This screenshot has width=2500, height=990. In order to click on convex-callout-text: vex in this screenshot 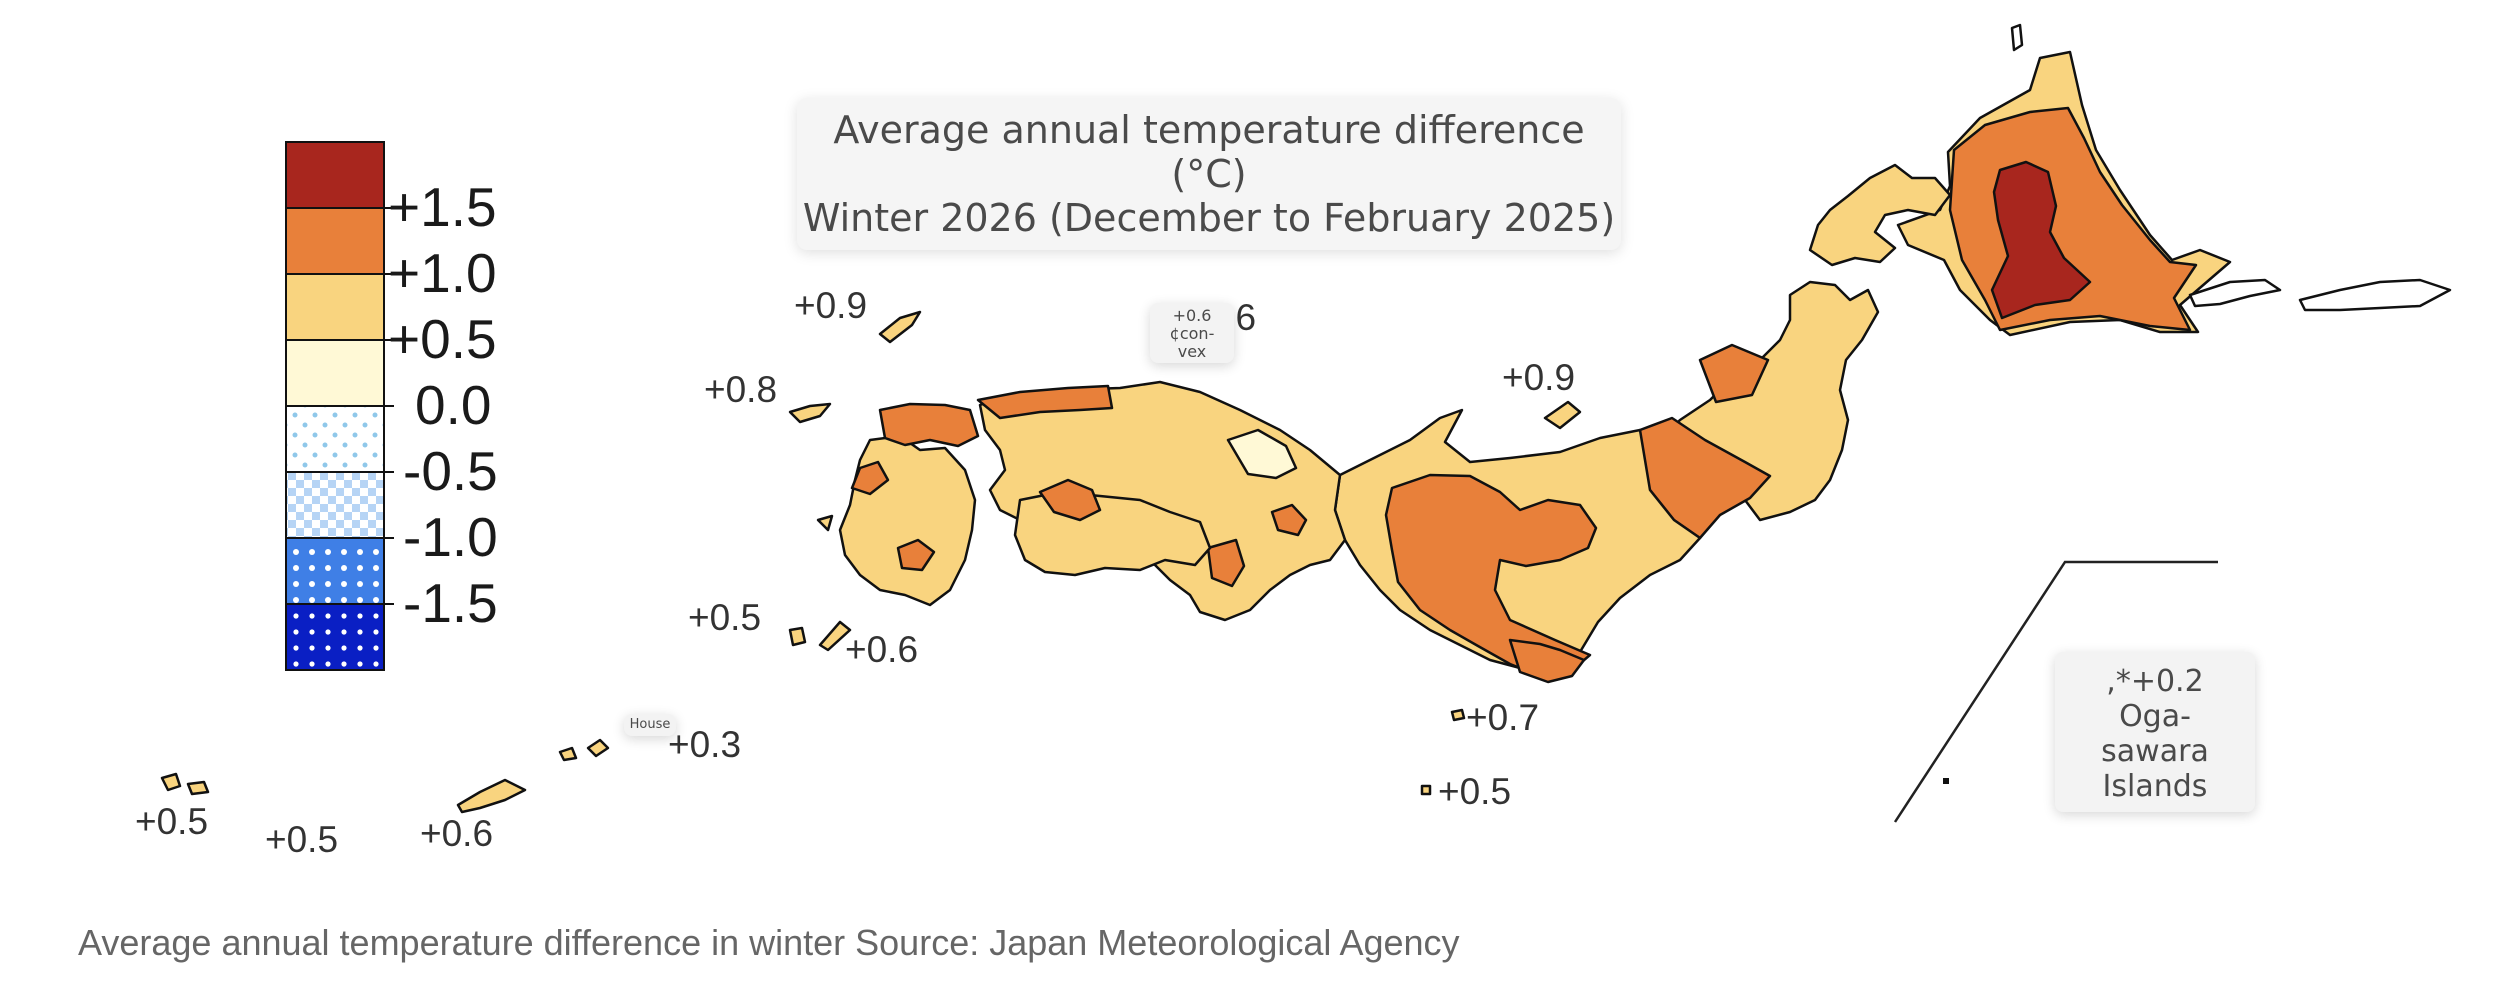, I will do `click(1192, 351)`.